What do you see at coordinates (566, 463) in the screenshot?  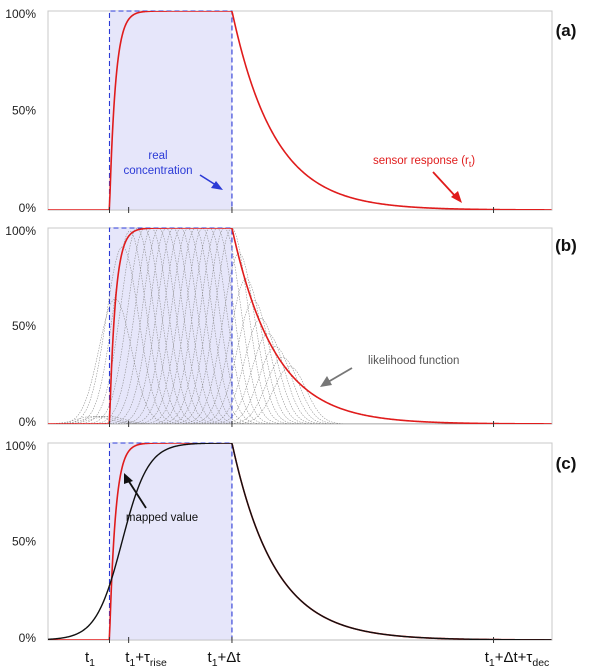 I see `panel-c-label: (c)` at bounding box center [566, 463].